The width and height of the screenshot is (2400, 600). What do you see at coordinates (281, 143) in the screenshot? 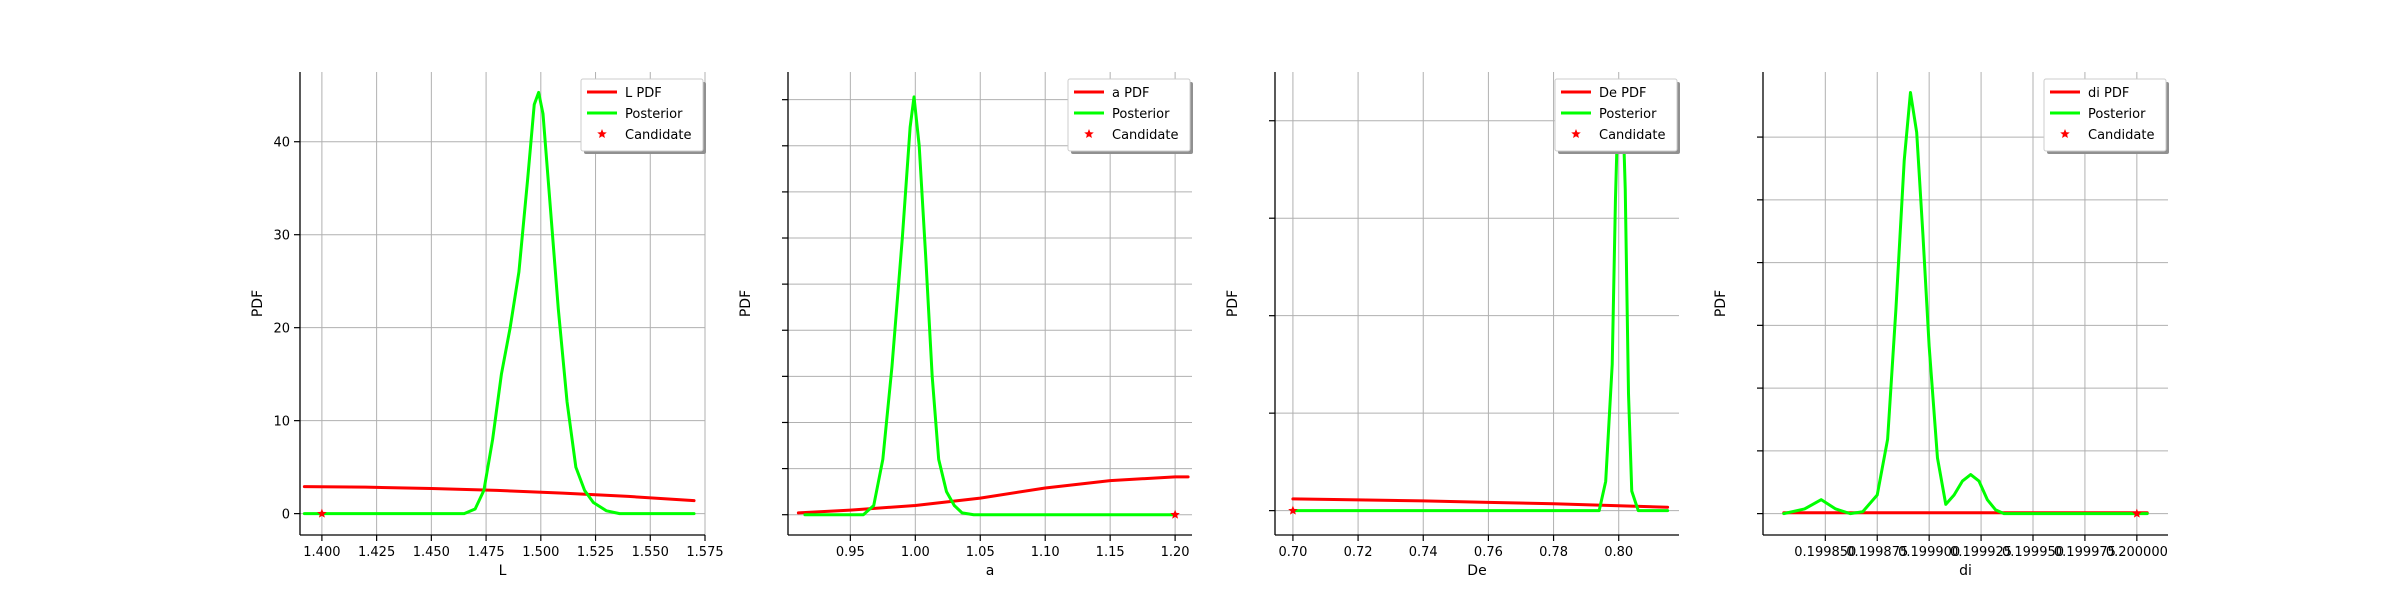
I see `y-tick-label: 40` at bounding box center [281, 143].